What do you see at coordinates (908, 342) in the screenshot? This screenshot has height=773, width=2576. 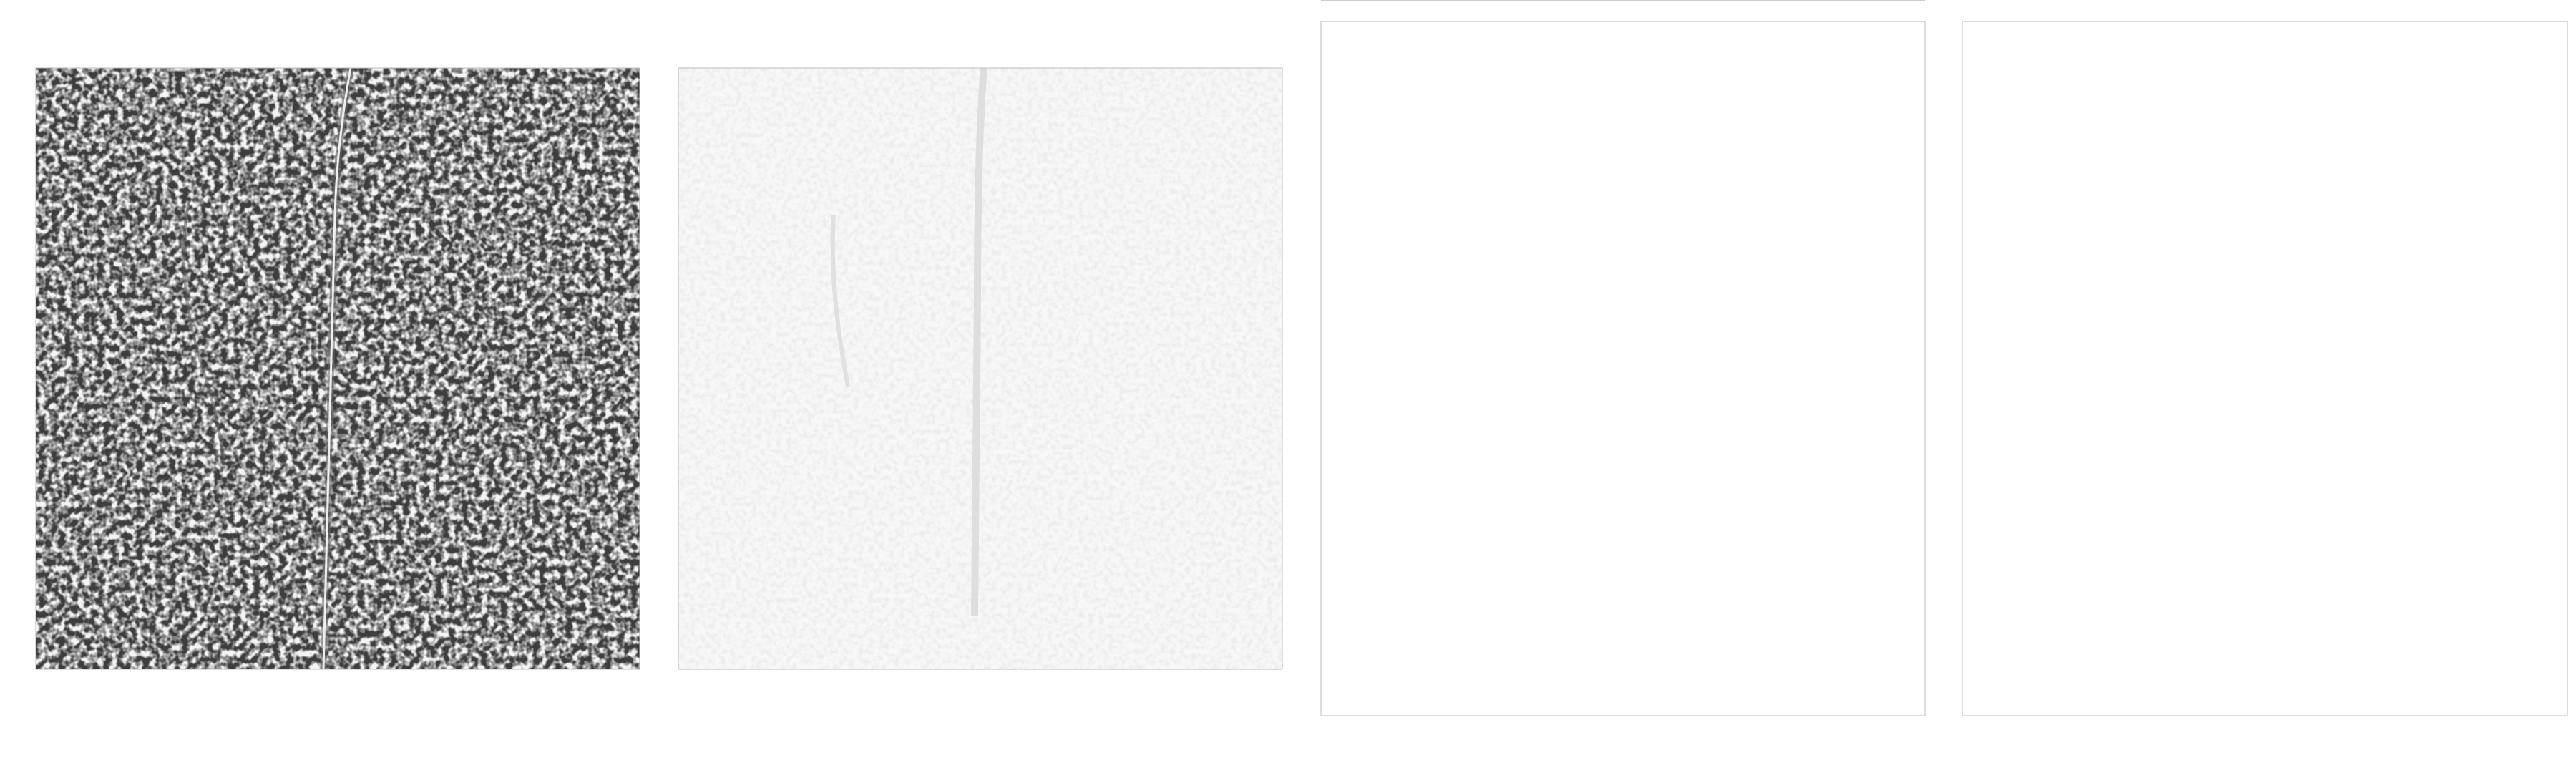 I see `mask-ventricle` at bounding box center [908, 342].